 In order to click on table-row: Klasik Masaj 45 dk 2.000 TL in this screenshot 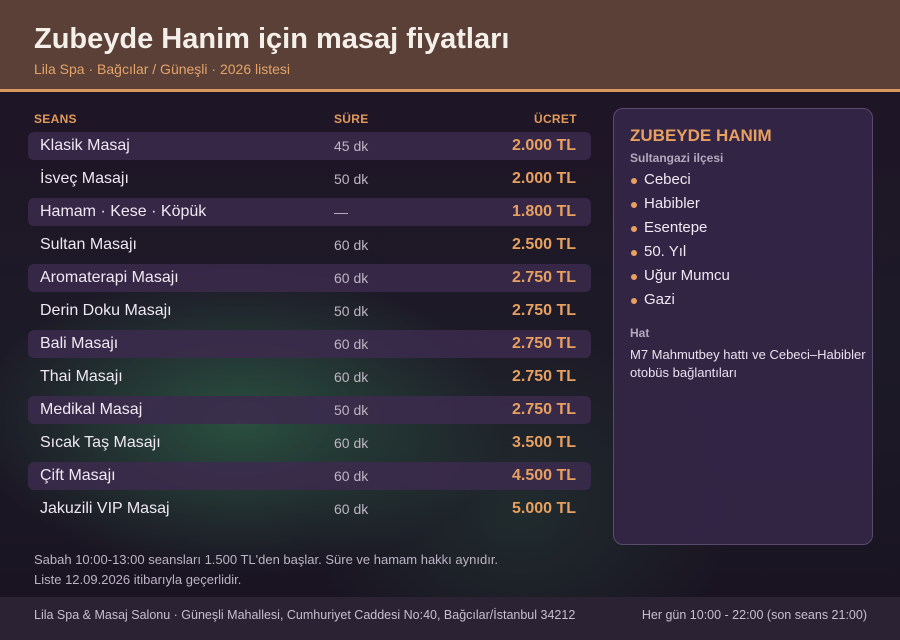, I will do `click(309, 146)`.